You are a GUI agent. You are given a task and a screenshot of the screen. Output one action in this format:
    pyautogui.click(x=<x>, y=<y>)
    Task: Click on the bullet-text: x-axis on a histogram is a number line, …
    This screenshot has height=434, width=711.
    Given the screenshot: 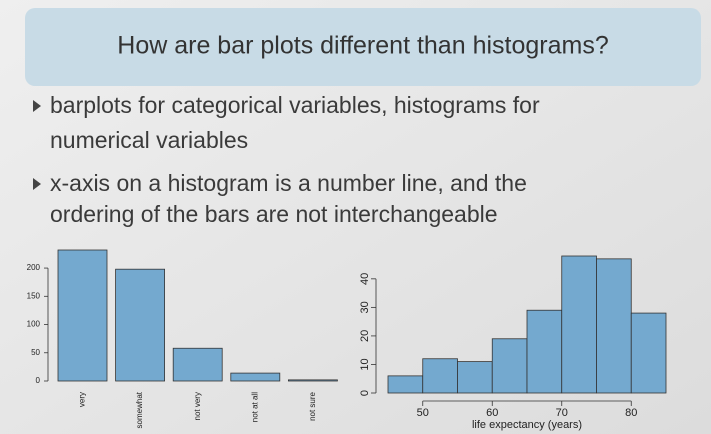 What is the action you would take?
    pyautogui.click(x=288, y=183)
    